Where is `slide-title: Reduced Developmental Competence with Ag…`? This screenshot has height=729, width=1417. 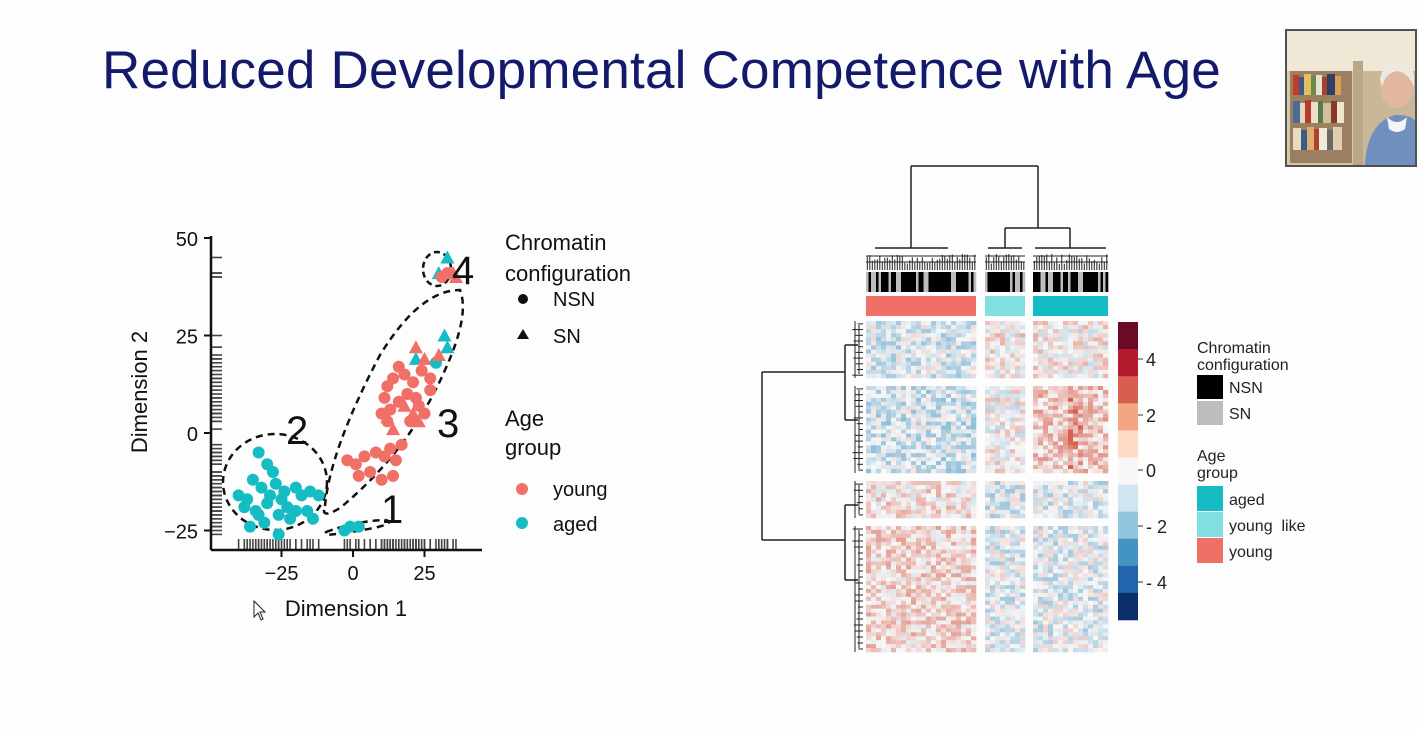
slide-title: Reduced Developmental Competence with Ag… is located at coordinates (661, 70).